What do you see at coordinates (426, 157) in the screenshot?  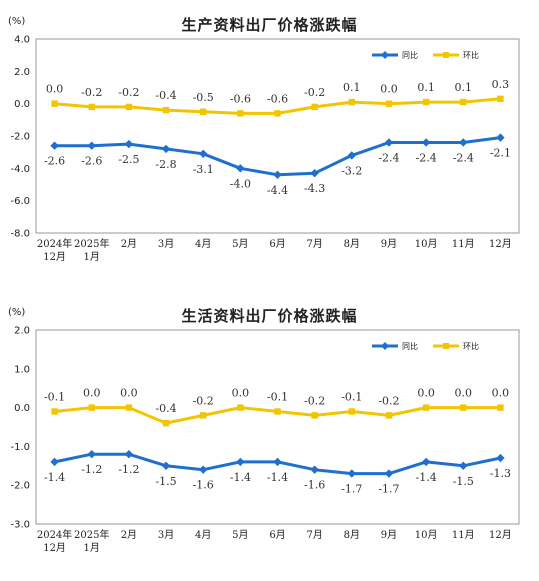 I see `data-label: -2.4` at bounding box center [426, 157].